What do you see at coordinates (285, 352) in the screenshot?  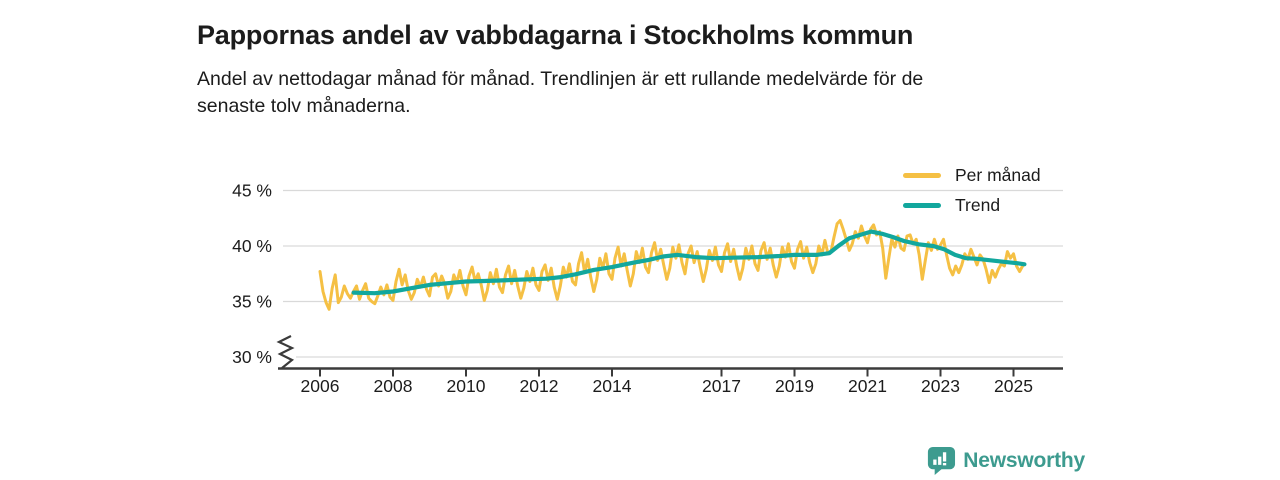 I see `axis-break-icon` at bounding box center [285, 352].